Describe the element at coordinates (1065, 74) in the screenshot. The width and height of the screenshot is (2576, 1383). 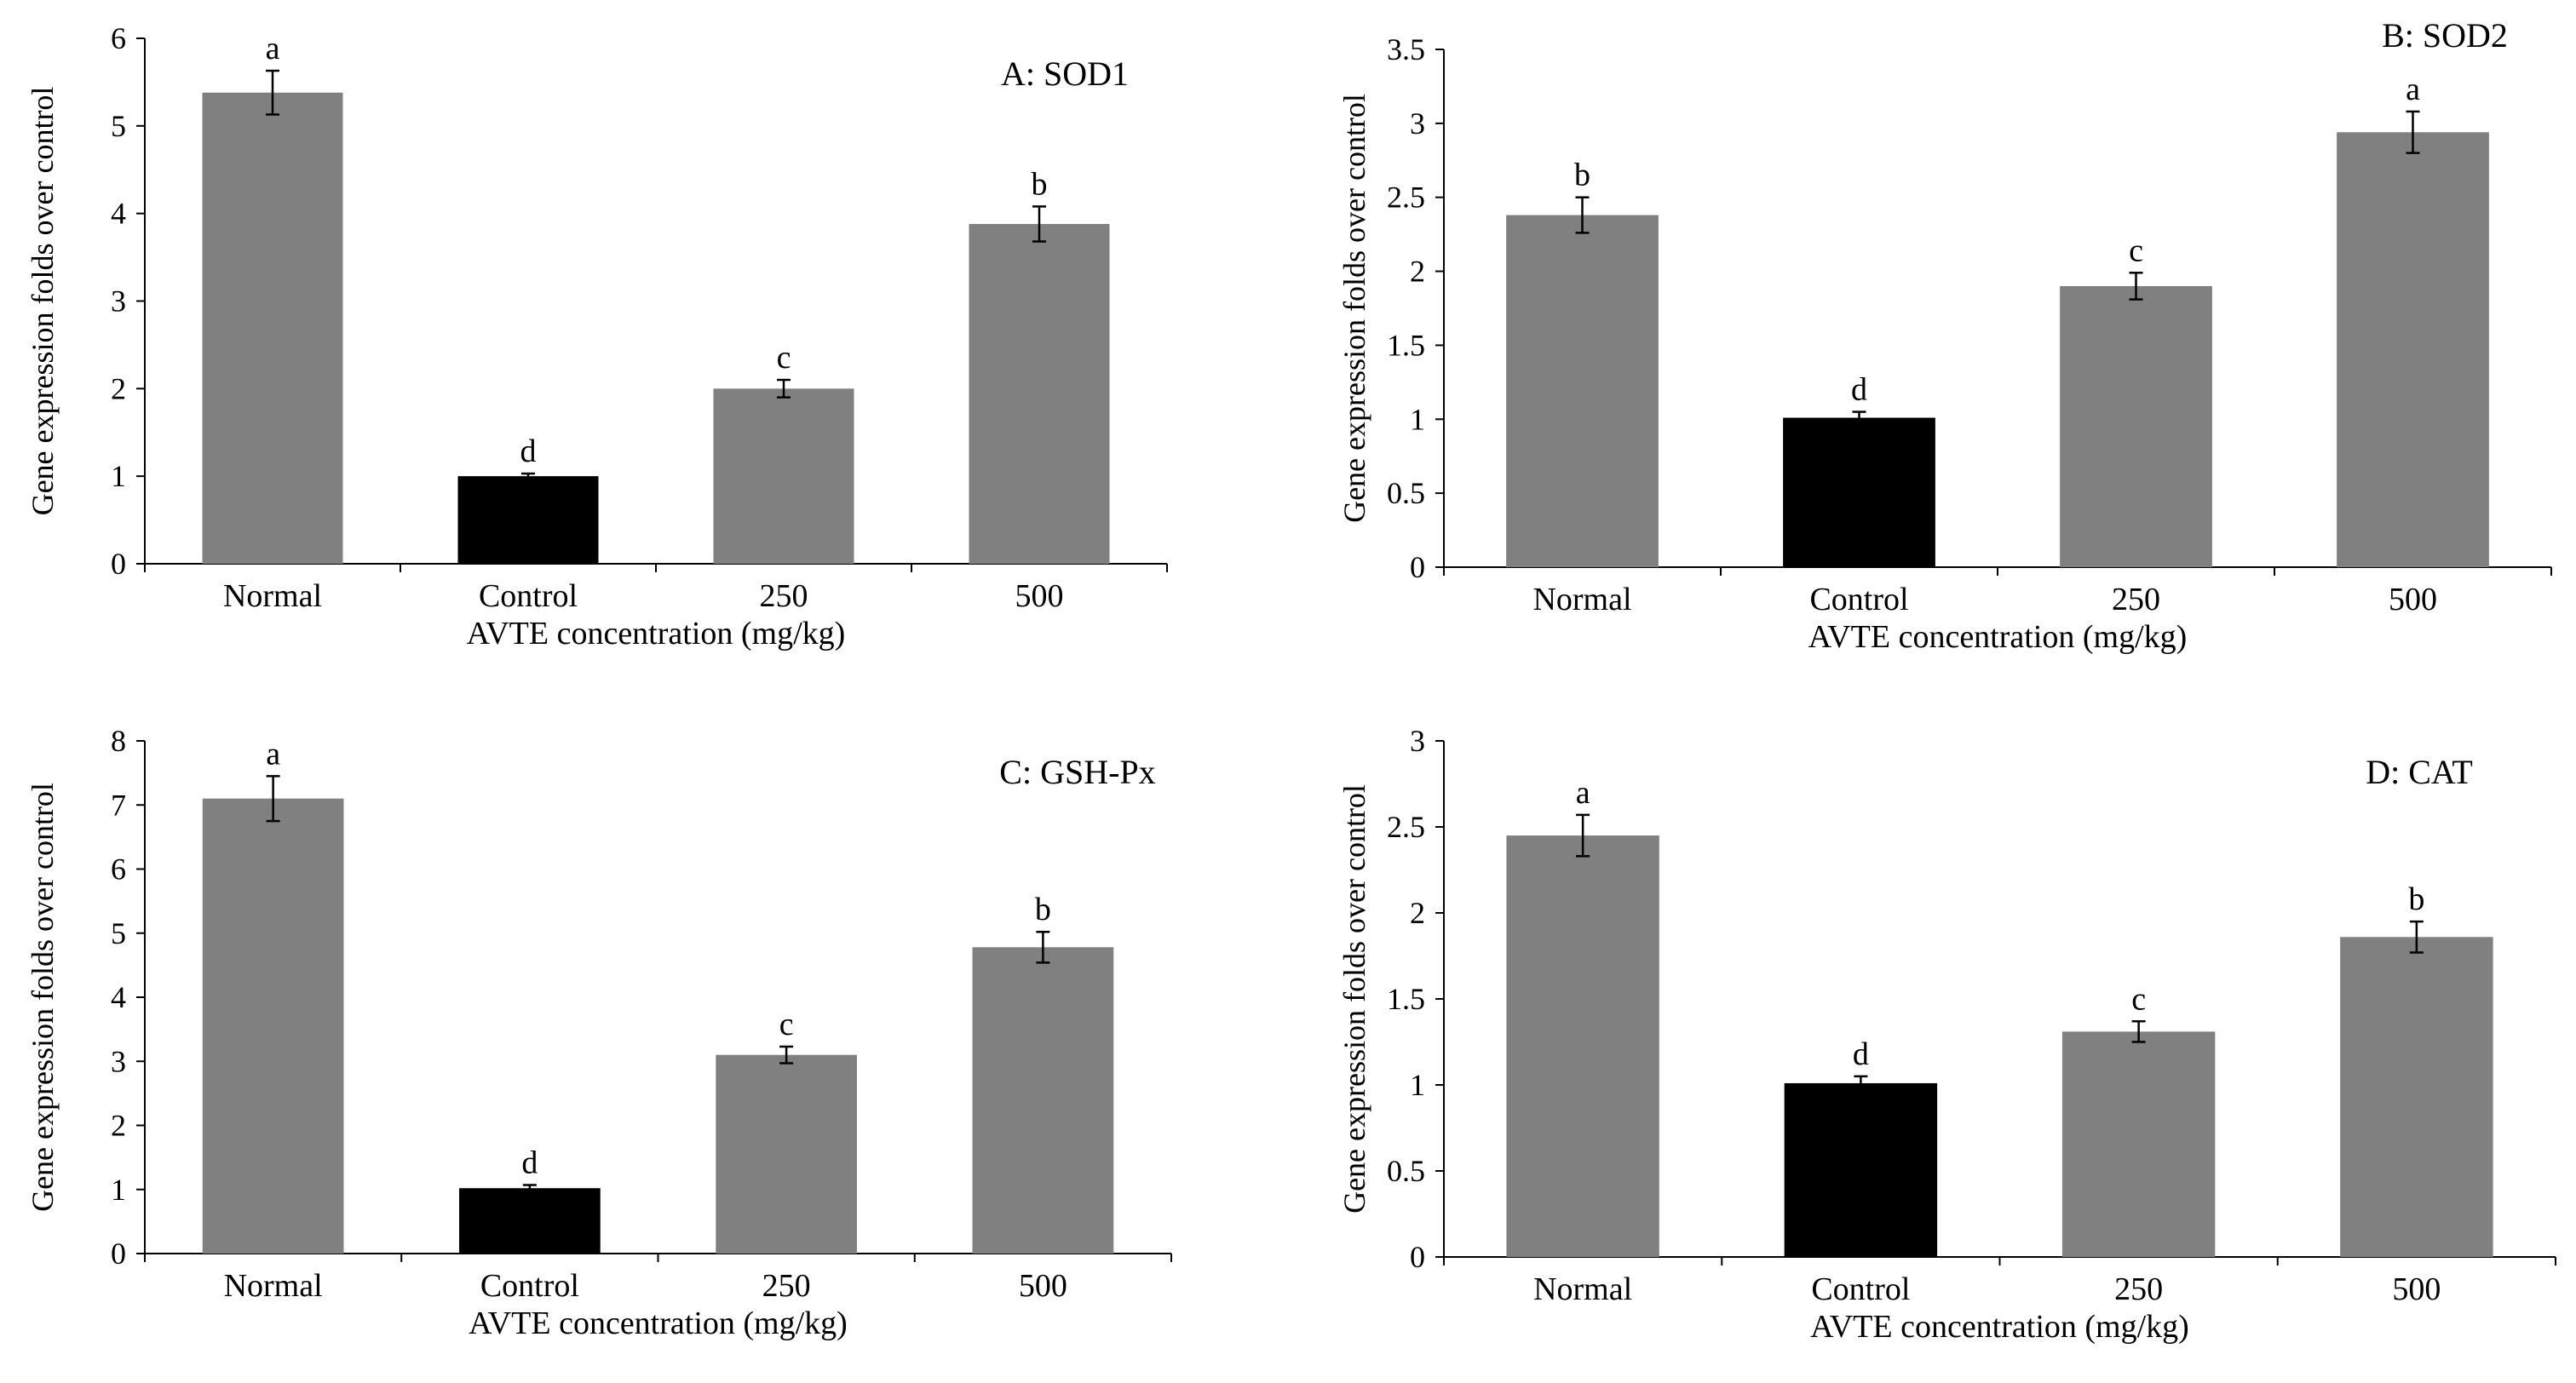
I see `panel-title: A: SOD1` at that location.